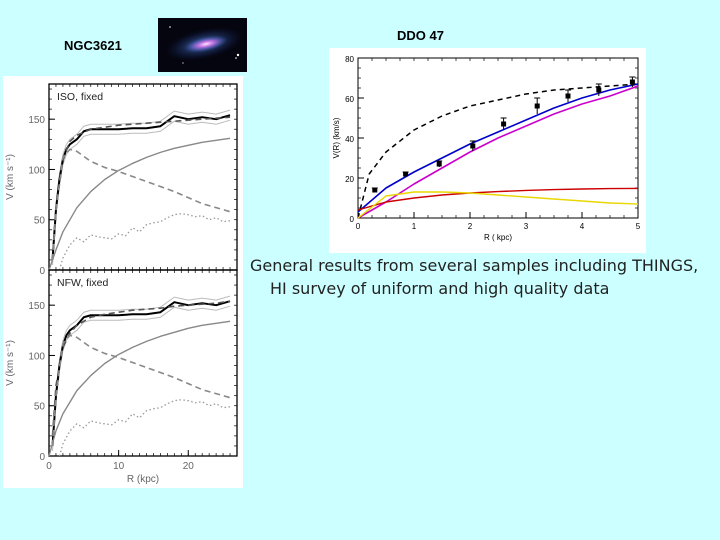 The image size is (720, 540). I want to click on error-band-lower, so click(141, 378).